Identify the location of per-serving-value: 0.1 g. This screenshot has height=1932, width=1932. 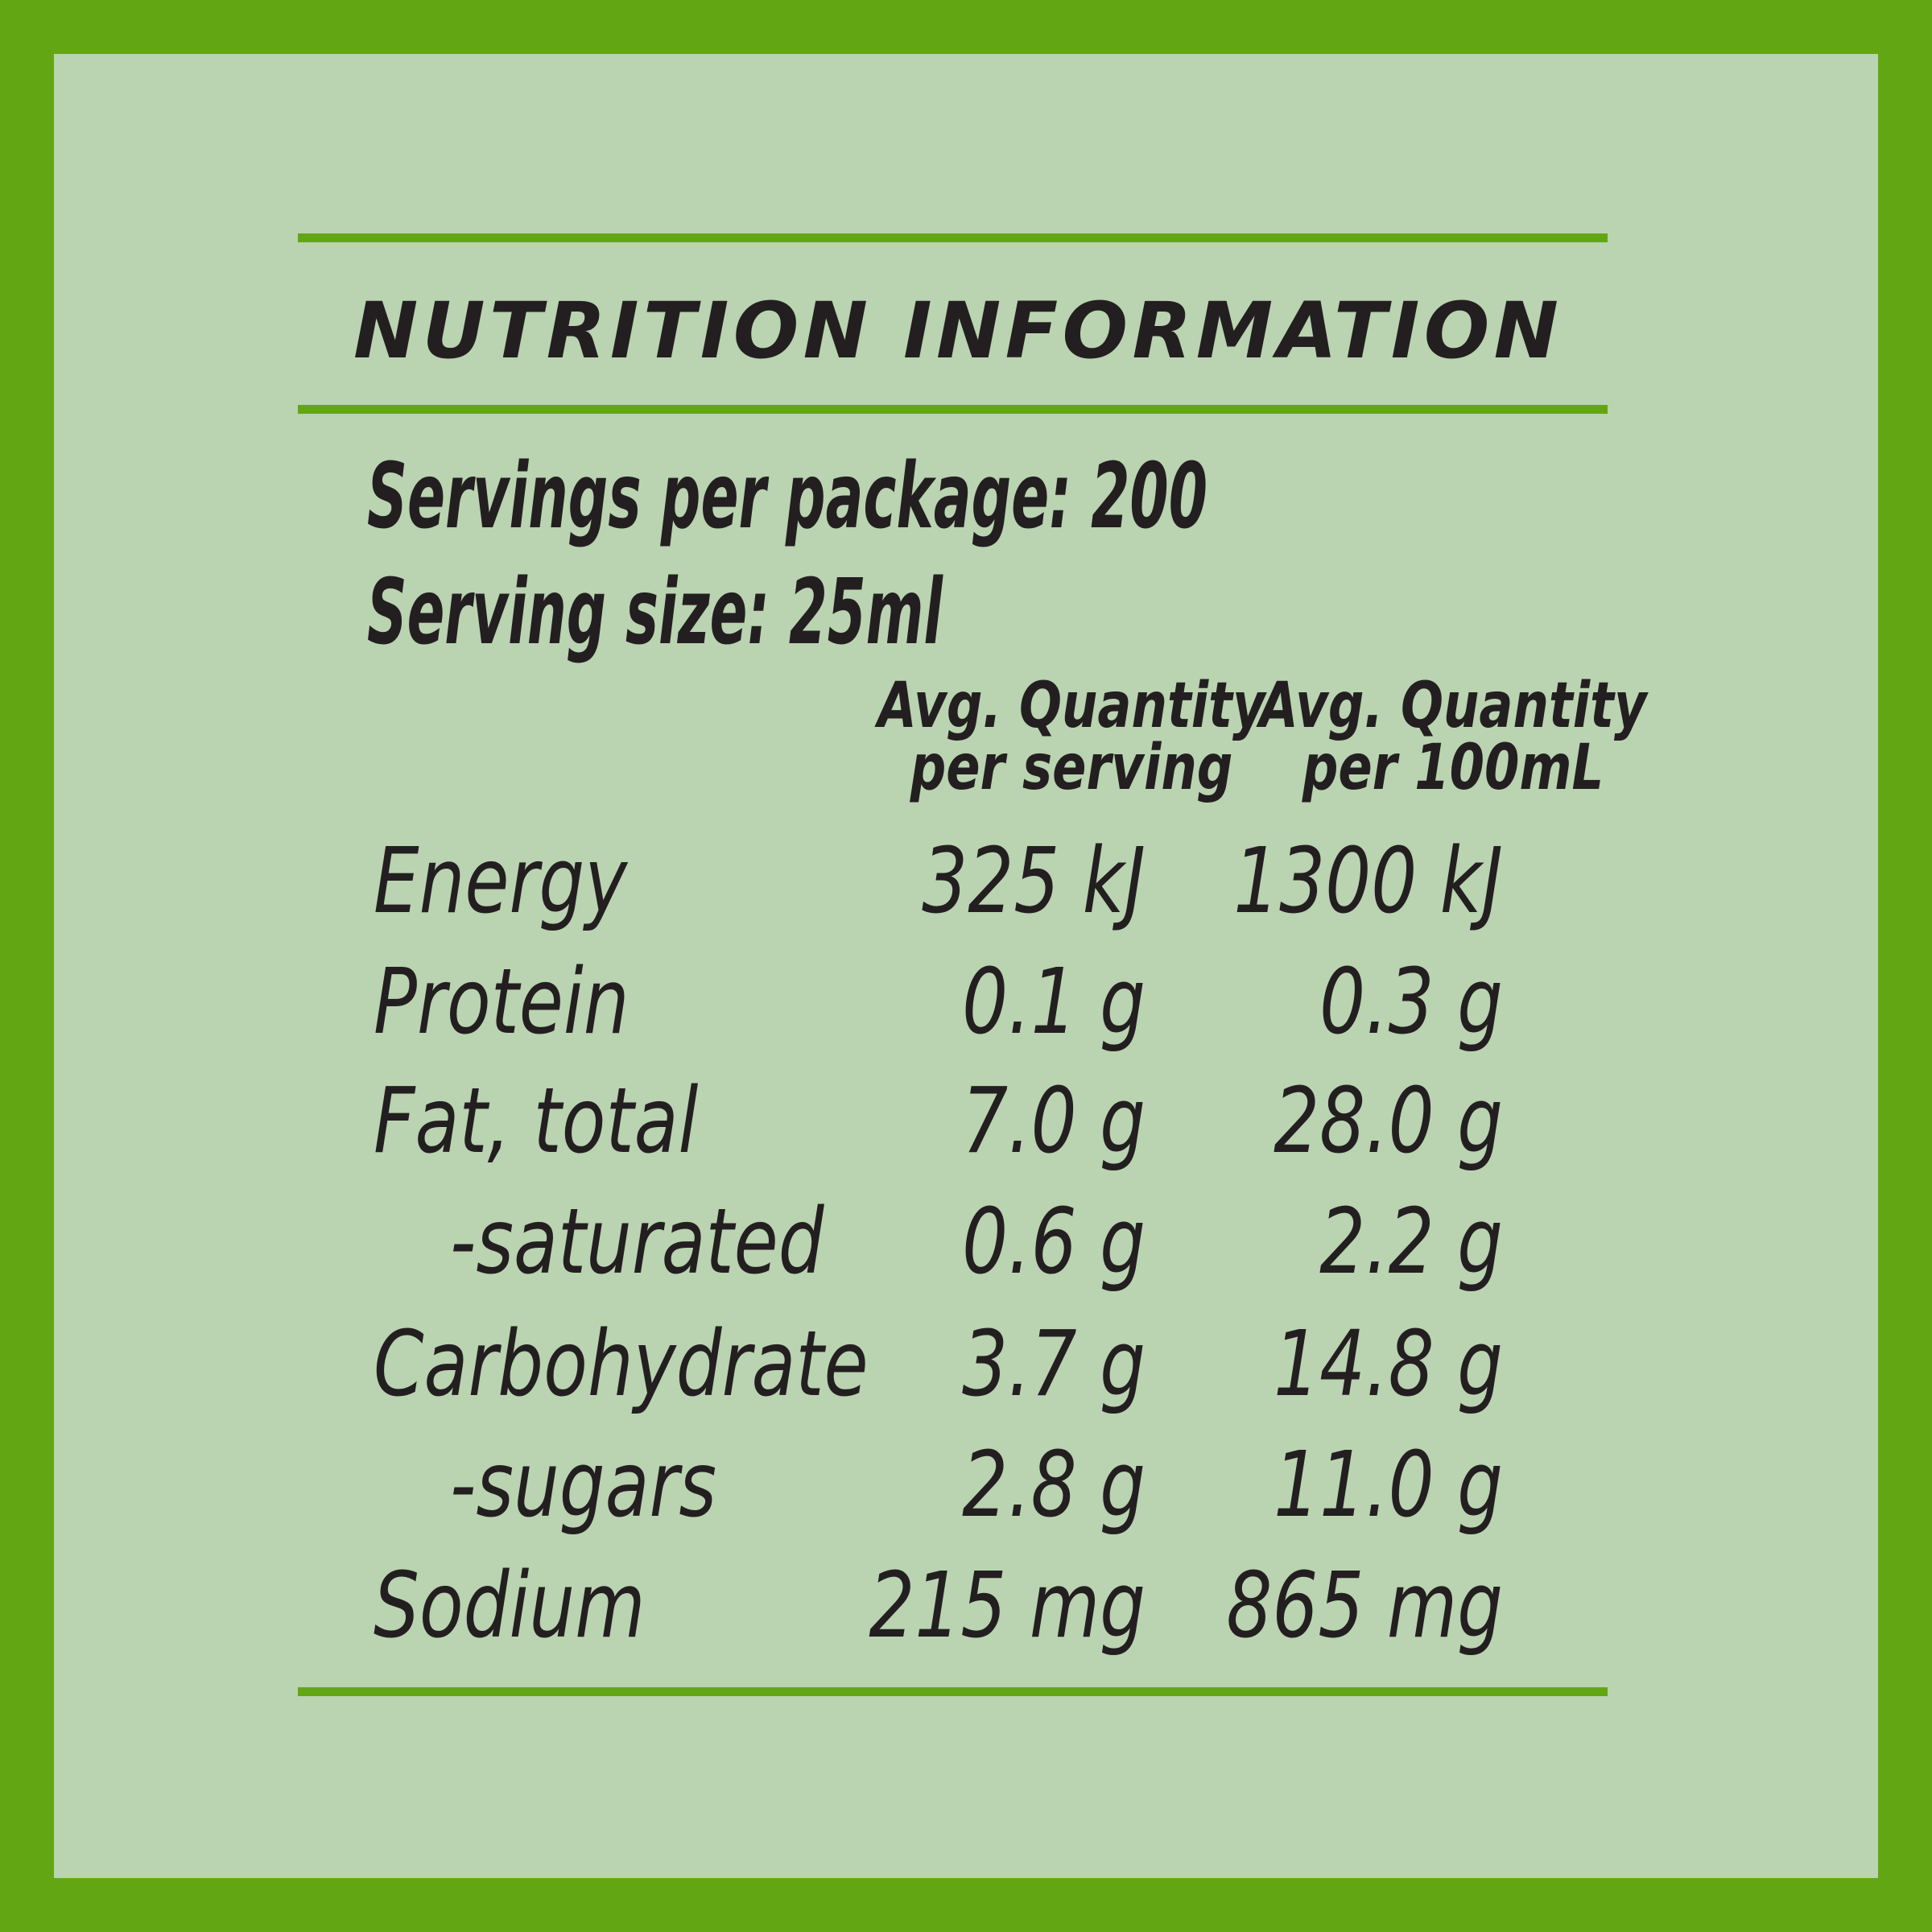
(1054, 1001).